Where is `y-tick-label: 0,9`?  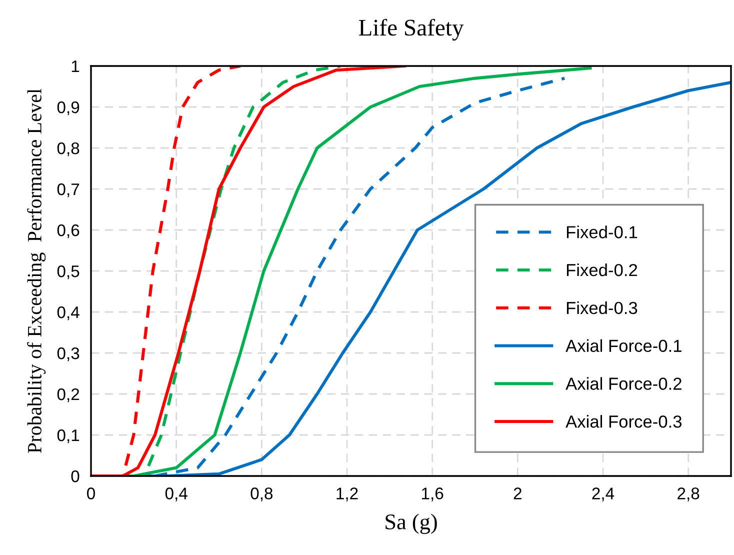 y-tick-label: 0,9 is located at coordinates (68, 108).